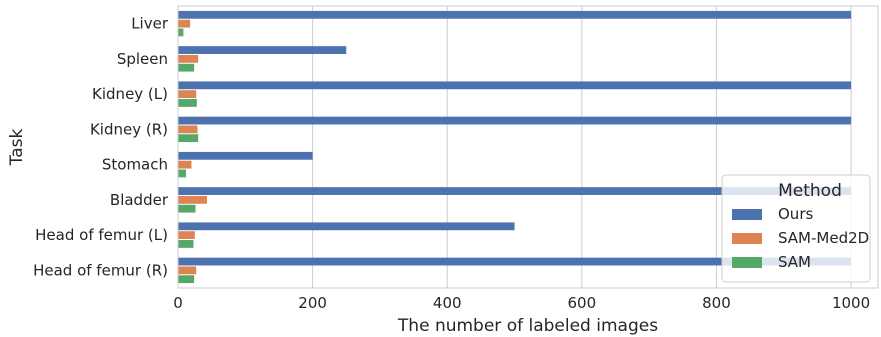  I want to click on bar-sam-med2d-bladder, so click(192, 199).